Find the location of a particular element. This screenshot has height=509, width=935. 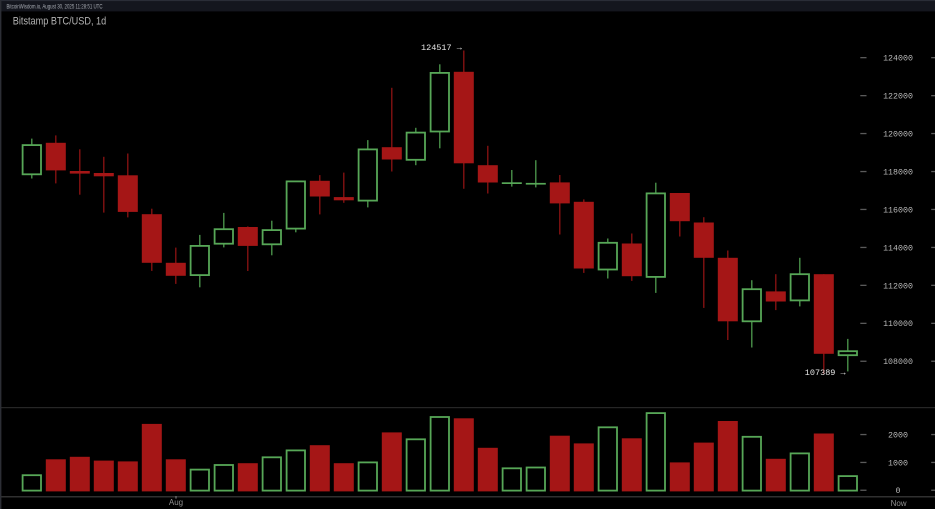

svg-text: 108000 is located at coordinates (898, 362).